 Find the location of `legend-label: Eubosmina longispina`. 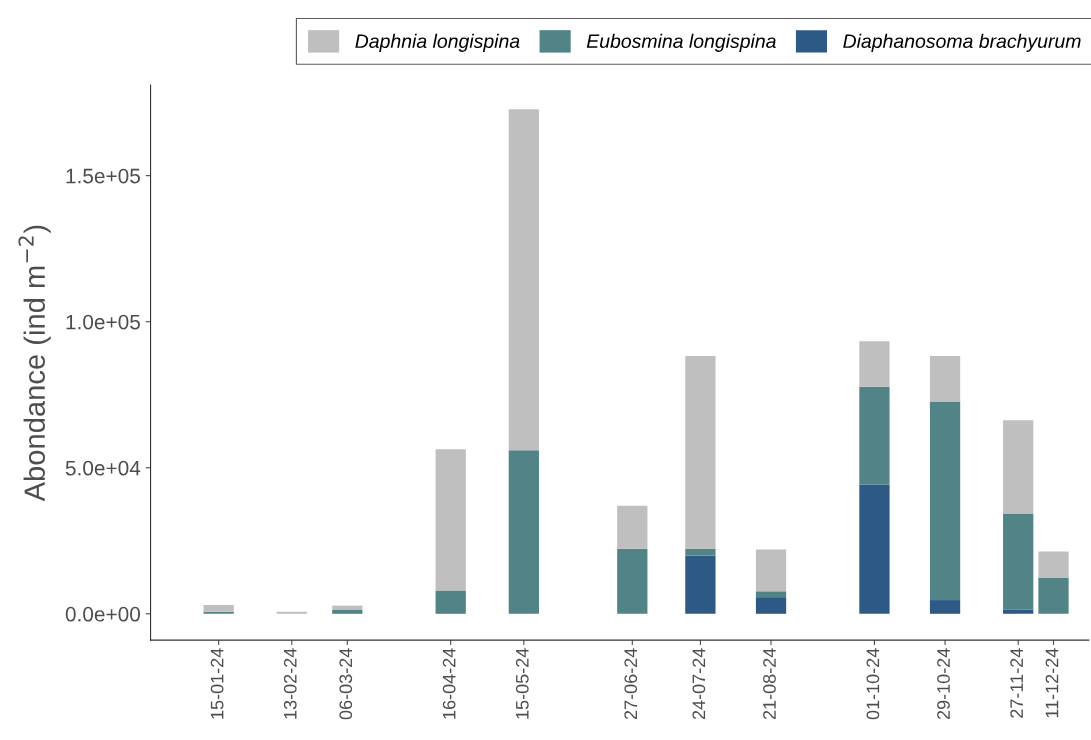

legend-label: Eubosmina longispina is located at coordinates (681, 42).